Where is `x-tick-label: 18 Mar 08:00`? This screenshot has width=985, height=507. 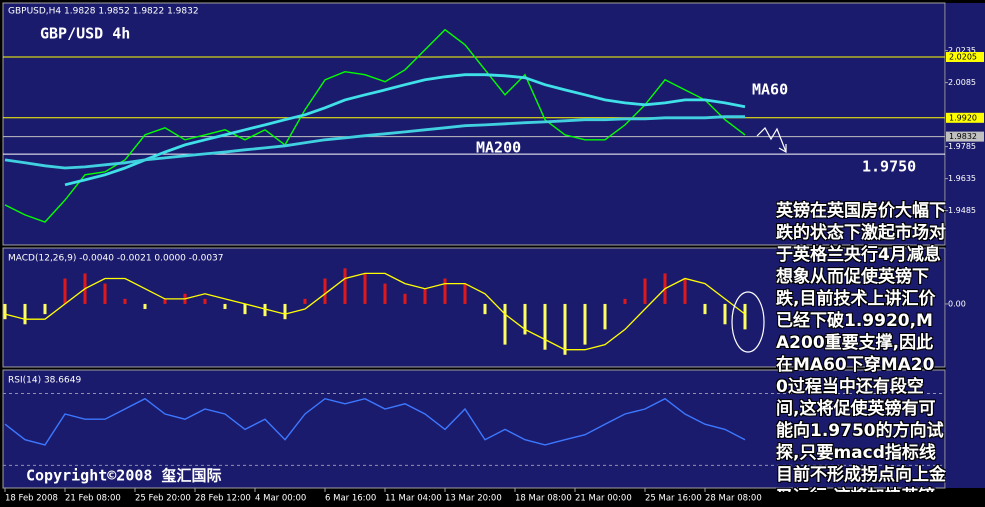 x-tick-label: 18 Mar 08:00 is located at coordinates (543, 499).